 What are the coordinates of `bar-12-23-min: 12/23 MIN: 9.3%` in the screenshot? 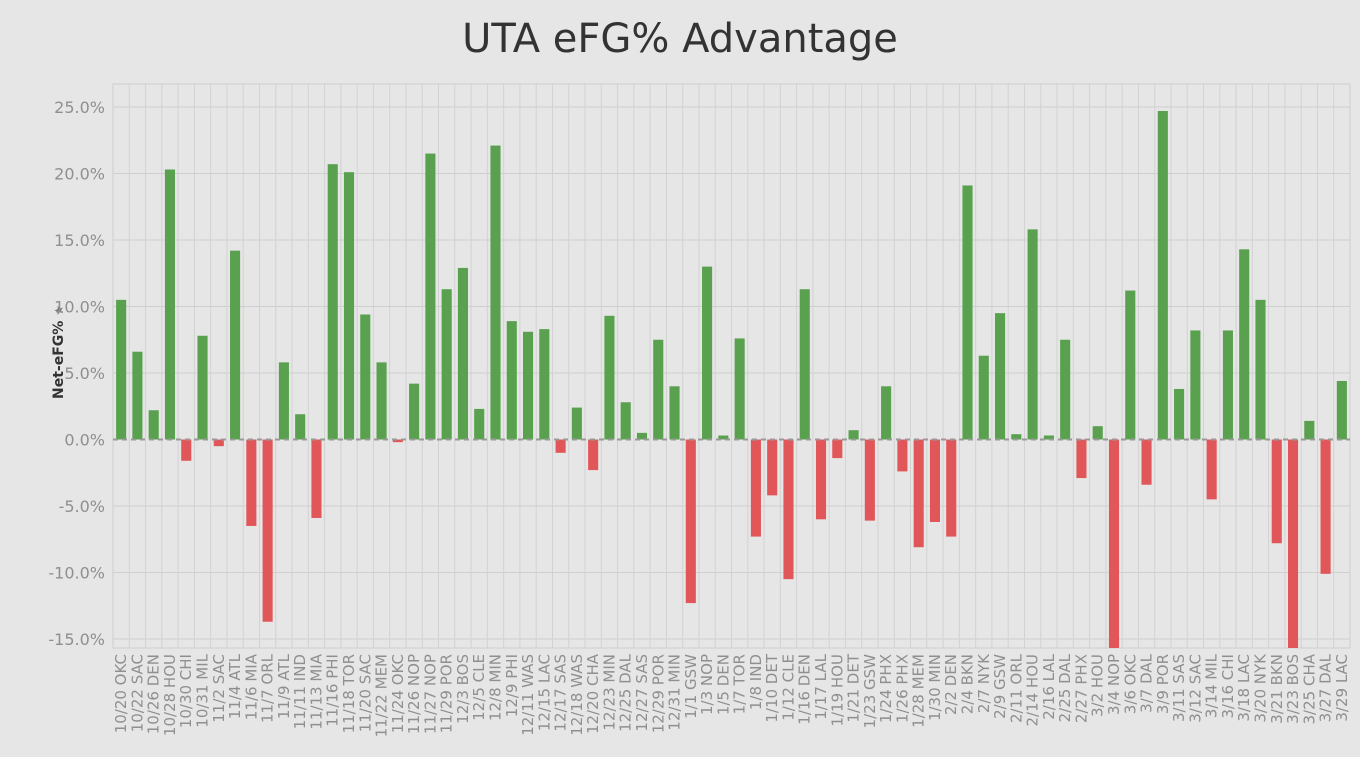 It's located at (609, 377).